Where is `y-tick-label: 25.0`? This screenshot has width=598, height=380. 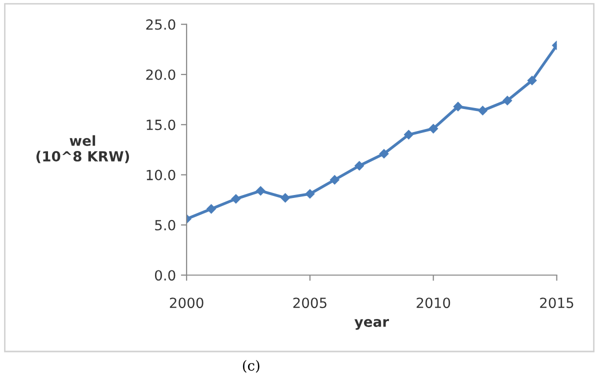 y-tick-label: 25.0 is located at coordinates (161, 24).